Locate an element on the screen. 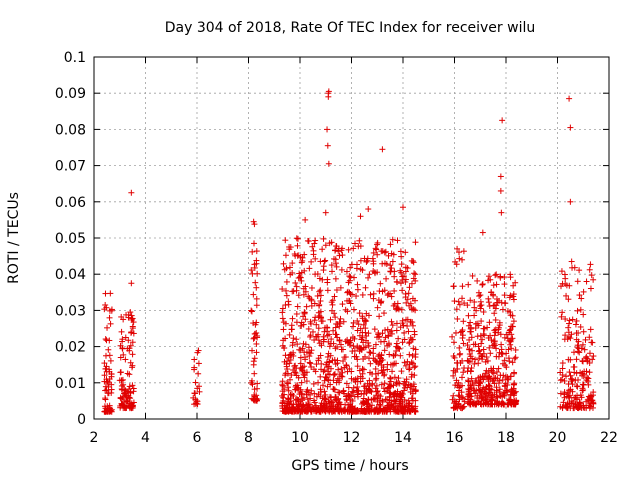 The width and height of the screenshot is (640, 480). x-tick-label: 20 is located at coordinates (558, 438).